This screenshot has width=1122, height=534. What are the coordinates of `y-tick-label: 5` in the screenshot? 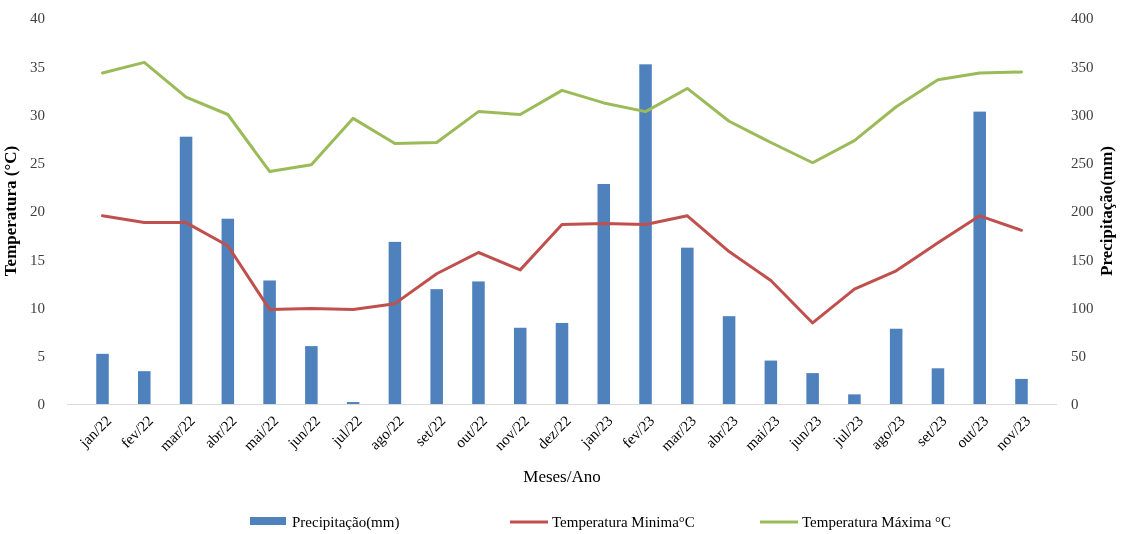 It's located at (41, 356).